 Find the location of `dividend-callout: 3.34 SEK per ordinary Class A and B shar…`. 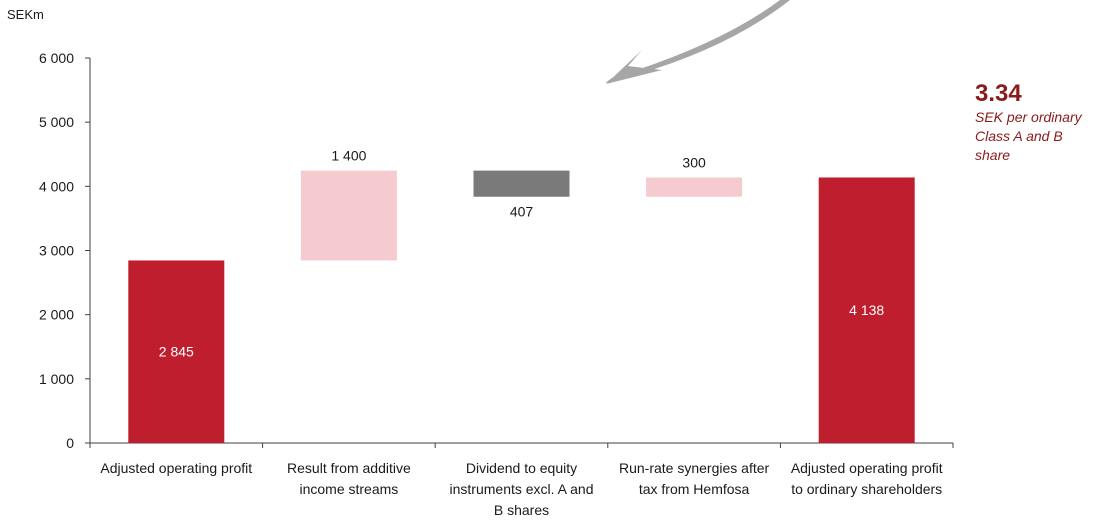

dividend-callout: 3.34 SEK per ordinary Class A and B shar… is located at coordinates (1032, 122).